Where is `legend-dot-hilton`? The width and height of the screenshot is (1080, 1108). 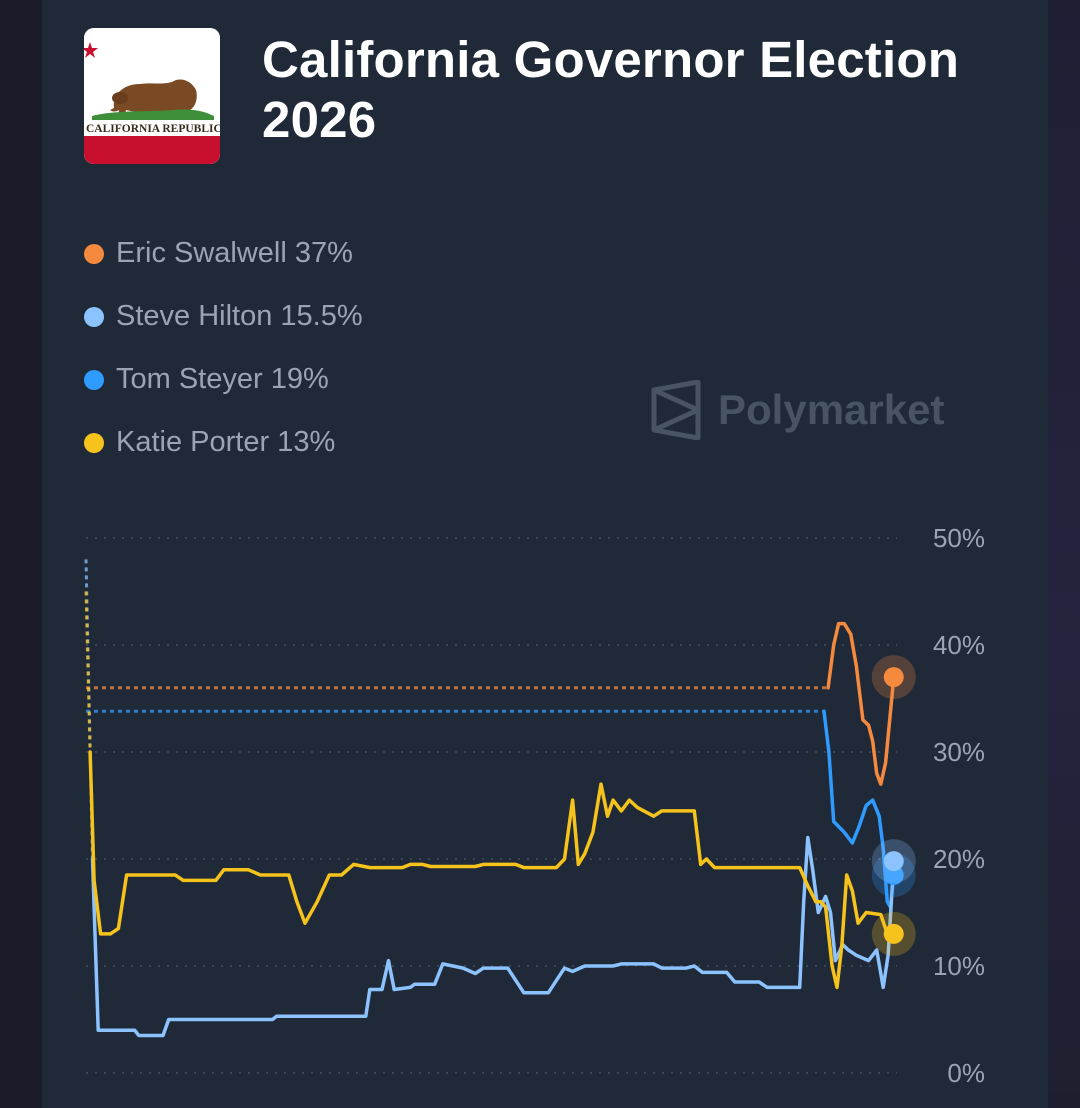 legend-dot-hilton is located at coordinates (94, 316).